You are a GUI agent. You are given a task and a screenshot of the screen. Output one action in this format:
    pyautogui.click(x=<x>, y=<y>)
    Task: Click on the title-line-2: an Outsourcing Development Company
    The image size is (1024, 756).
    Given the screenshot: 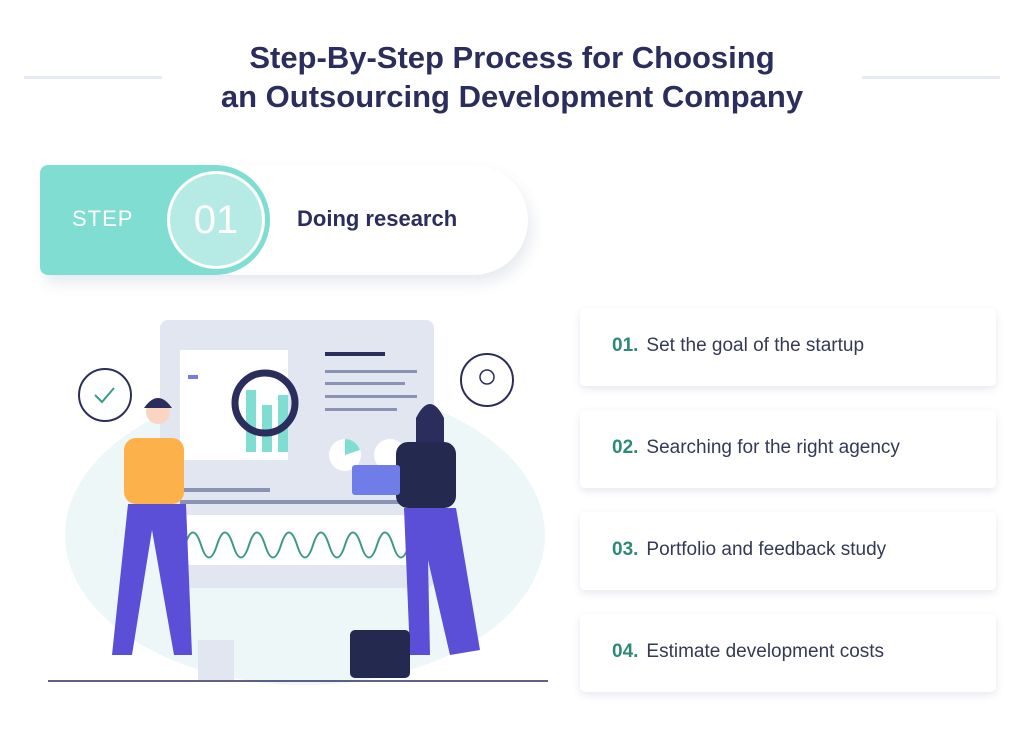 What is the action you would take?
    pyautogui.click(x=512, y=96)
    